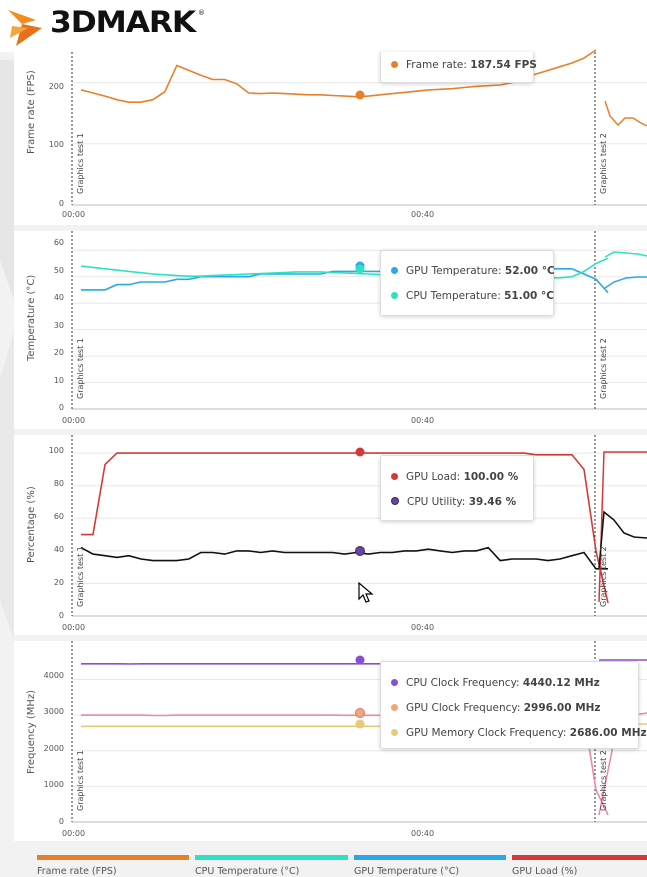 The height and width of the screenshot is (877, 647). I want to click on tooltip-row: GPU Clock Frequency: 2996.00 MHz, so click(496, 708).